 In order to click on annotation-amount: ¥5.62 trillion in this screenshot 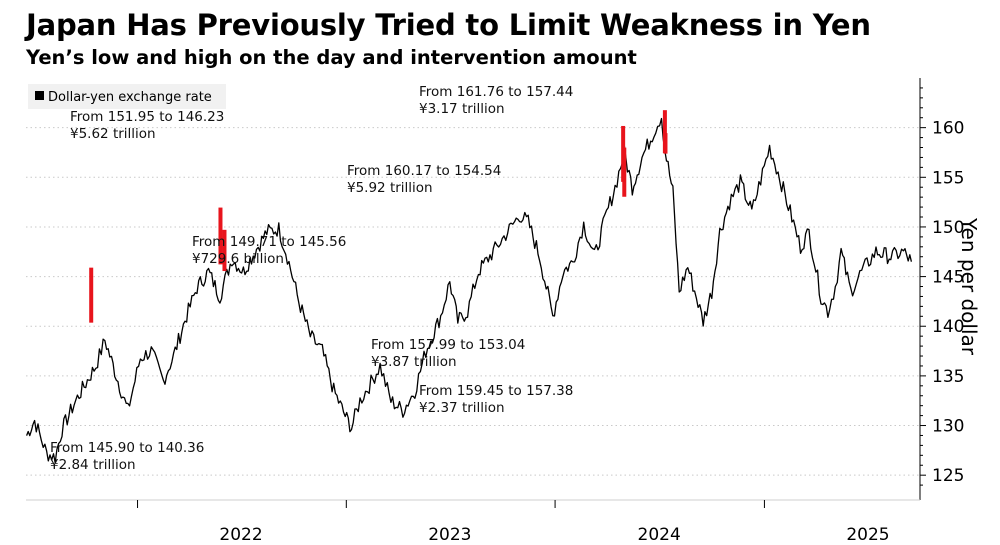, I will do `click(113, 134)`.